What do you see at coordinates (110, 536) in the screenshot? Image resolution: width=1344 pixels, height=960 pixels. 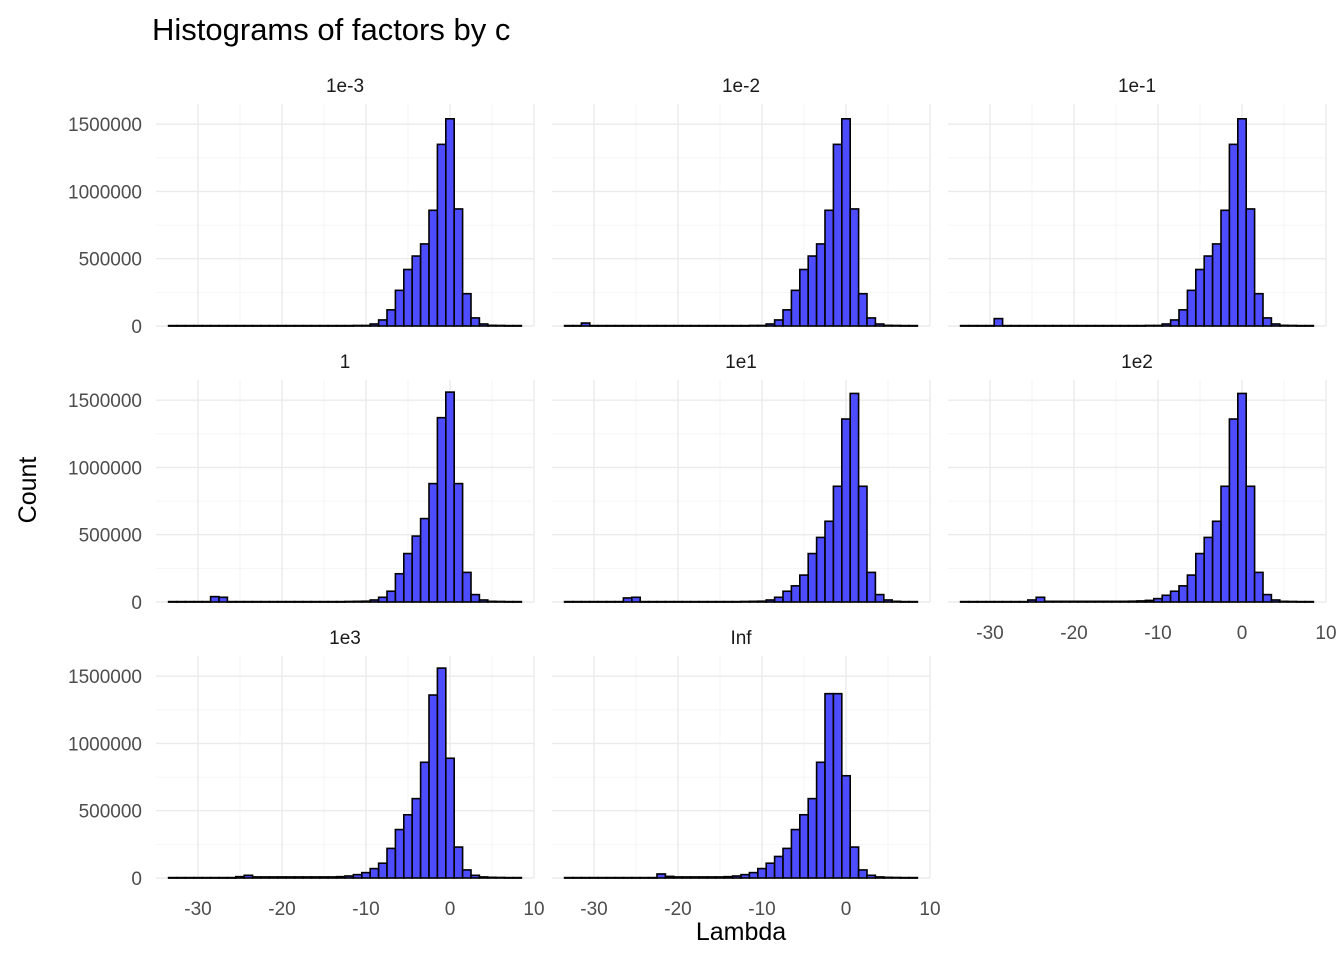 I see `y-tick-label: 500000` at bounding box center [110, 536].